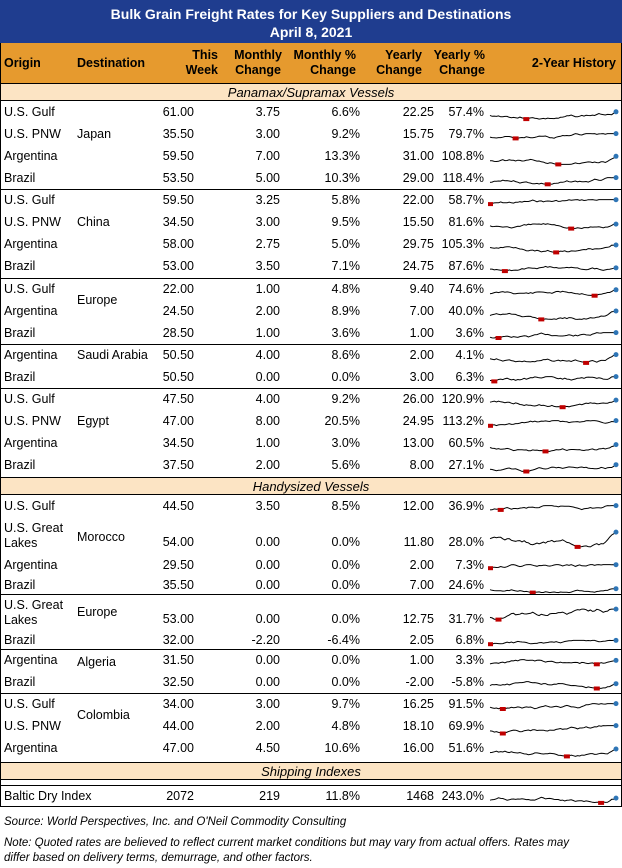 The height and width of the screenshot is (868, 622). What do you see at coordinates (421, 288) in the screenshot?
I see `yearly-change-cell: 9.40` at bounding box center [421, 288].